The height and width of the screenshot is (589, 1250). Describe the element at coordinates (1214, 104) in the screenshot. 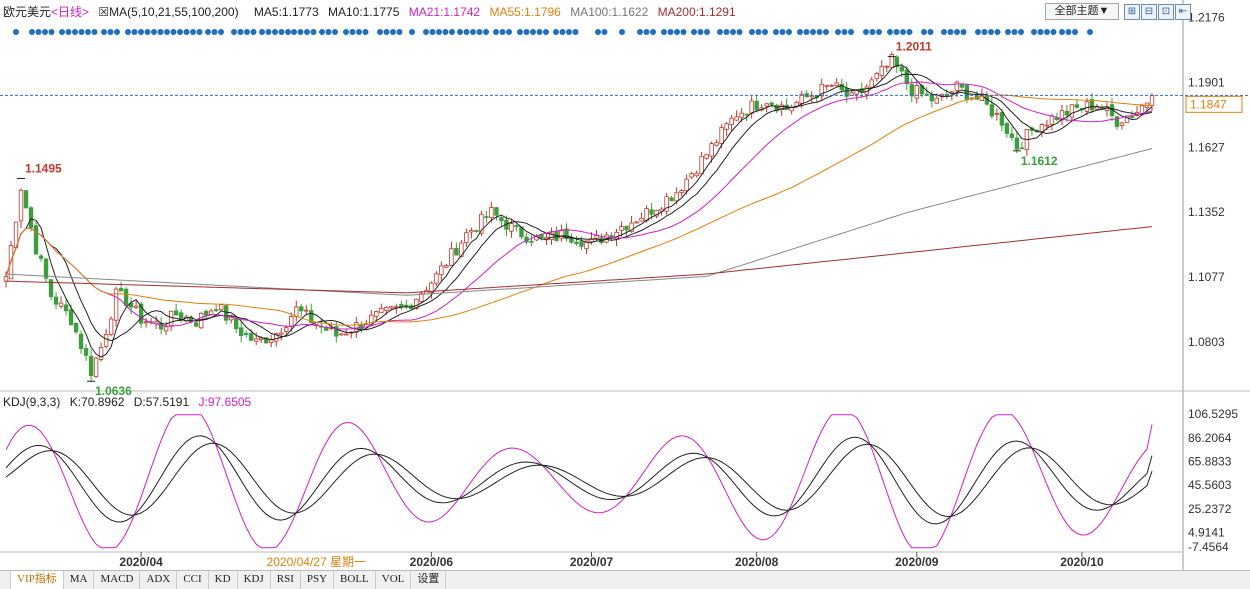

I see `current-price-tag` at that location.